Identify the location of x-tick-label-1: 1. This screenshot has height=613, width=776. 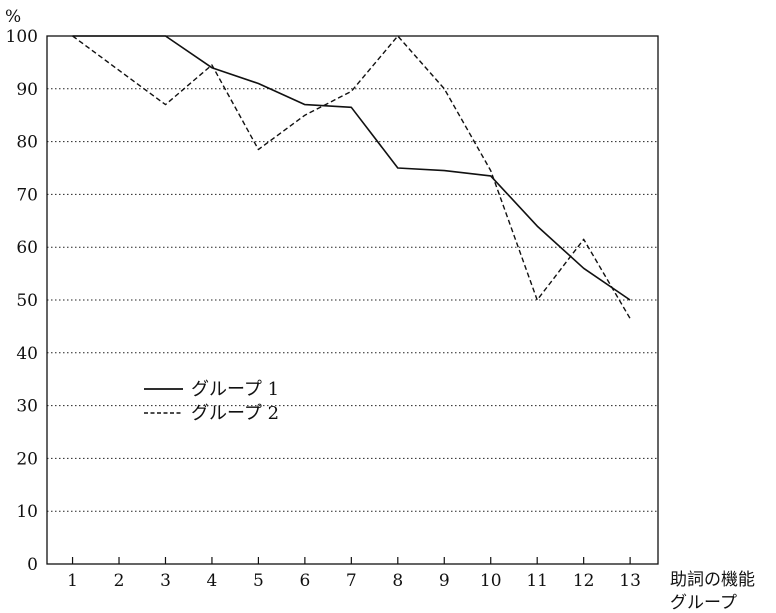
(72, 581).